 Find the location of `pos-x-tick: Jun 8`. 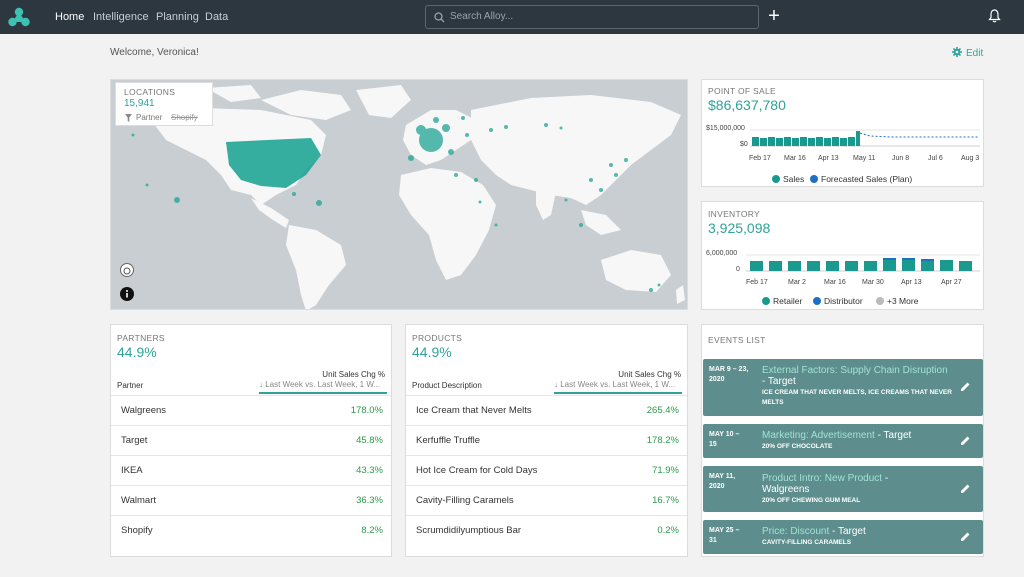

pos-x-tick: Jun 8 is located at coordinates (901, 158).